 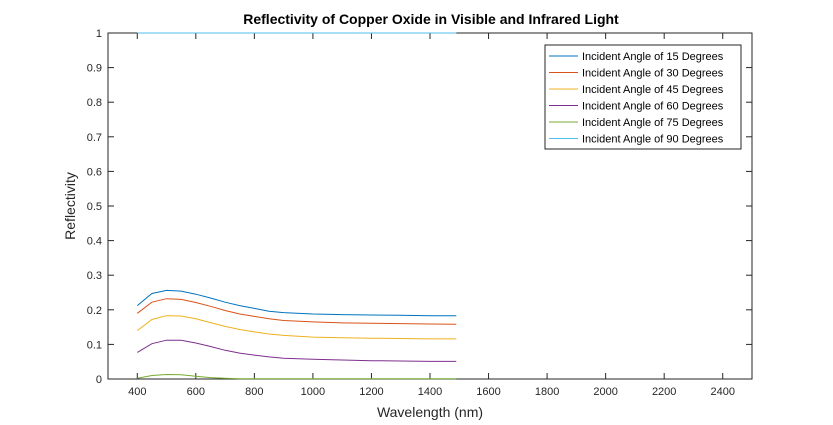 What do you see at coordinates (653, 74) in the screenshot?
I see `legend-label-2: Incident Angle of 30 Degrees` at bounding box center [653, 74].